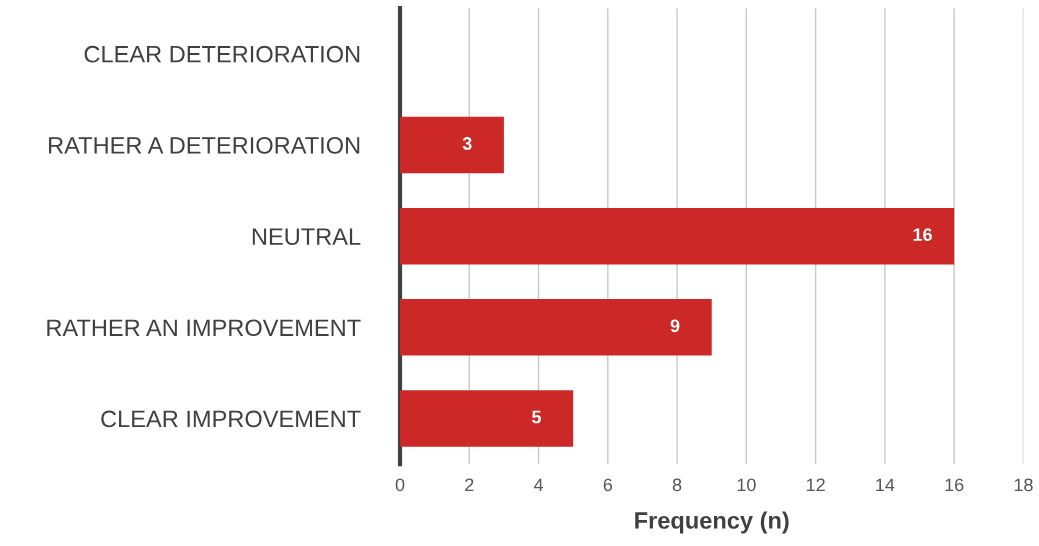  I want to click on x-tick-label: 18, so click(1023, 485).